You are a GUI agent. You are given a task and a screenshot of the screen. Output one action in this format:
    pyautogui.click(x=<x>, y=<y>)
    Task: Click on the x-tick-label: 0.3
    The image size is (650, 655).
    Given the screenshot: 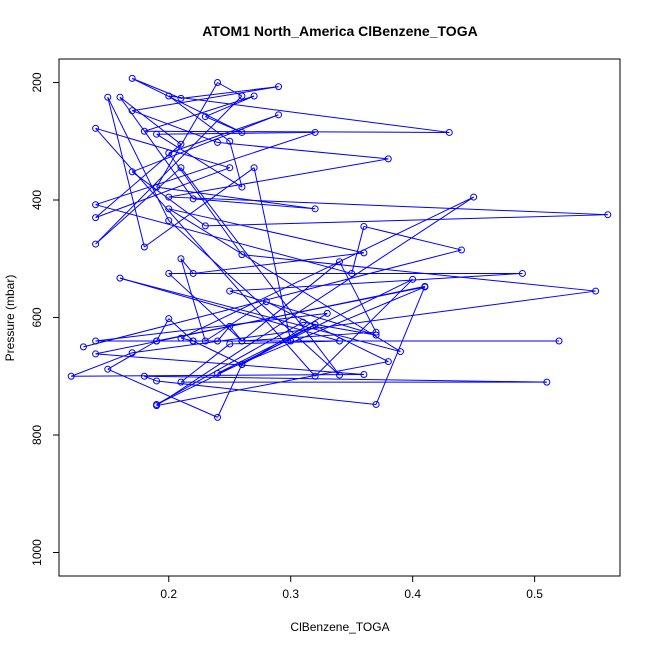 What is the action you would take?
    pyautogui.click(x=290, y=594)
    